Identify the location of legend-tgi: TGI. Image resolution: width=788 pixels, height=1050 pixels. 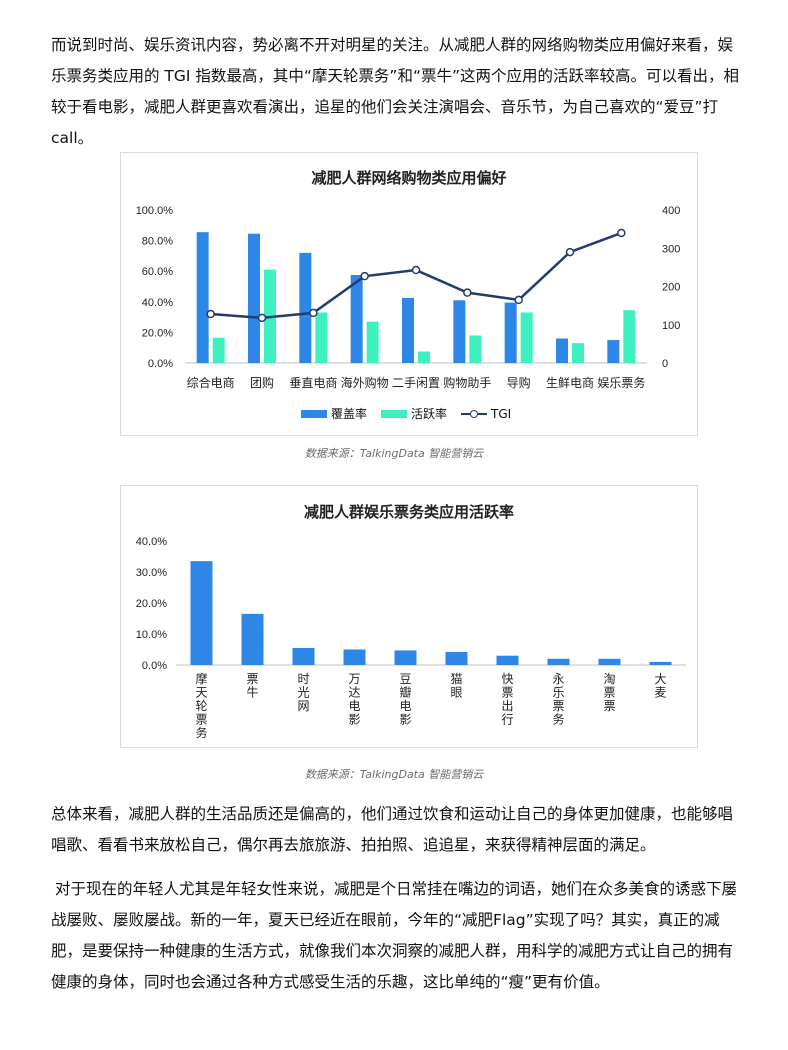
(486, 414).